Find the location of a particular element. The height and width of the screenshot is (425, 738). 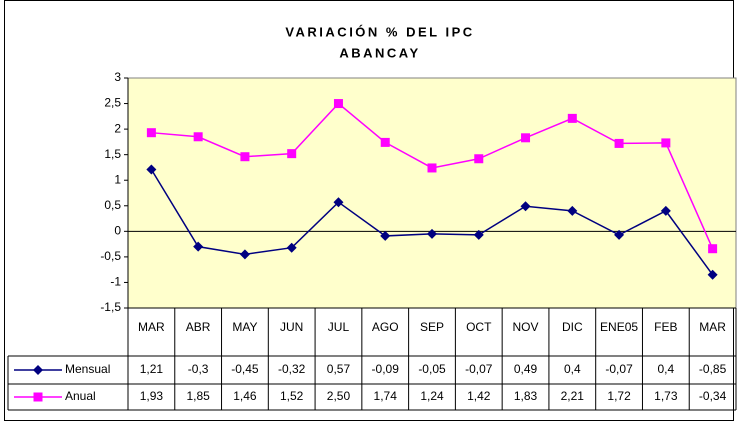

chart-title: VARIACIÓN % DEL IPC is located at coordinates (379, 31).